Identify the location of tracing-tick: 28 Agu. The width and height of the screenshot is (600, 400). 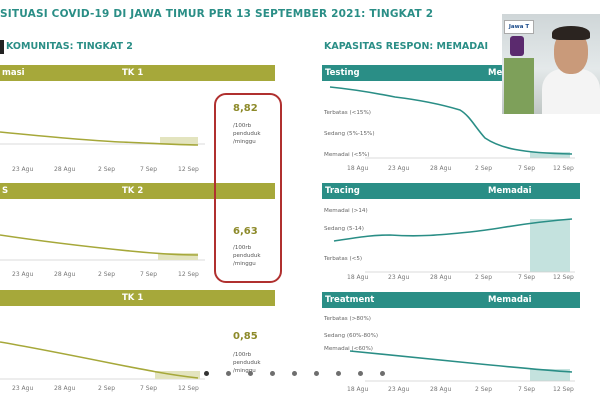
(441, 277).